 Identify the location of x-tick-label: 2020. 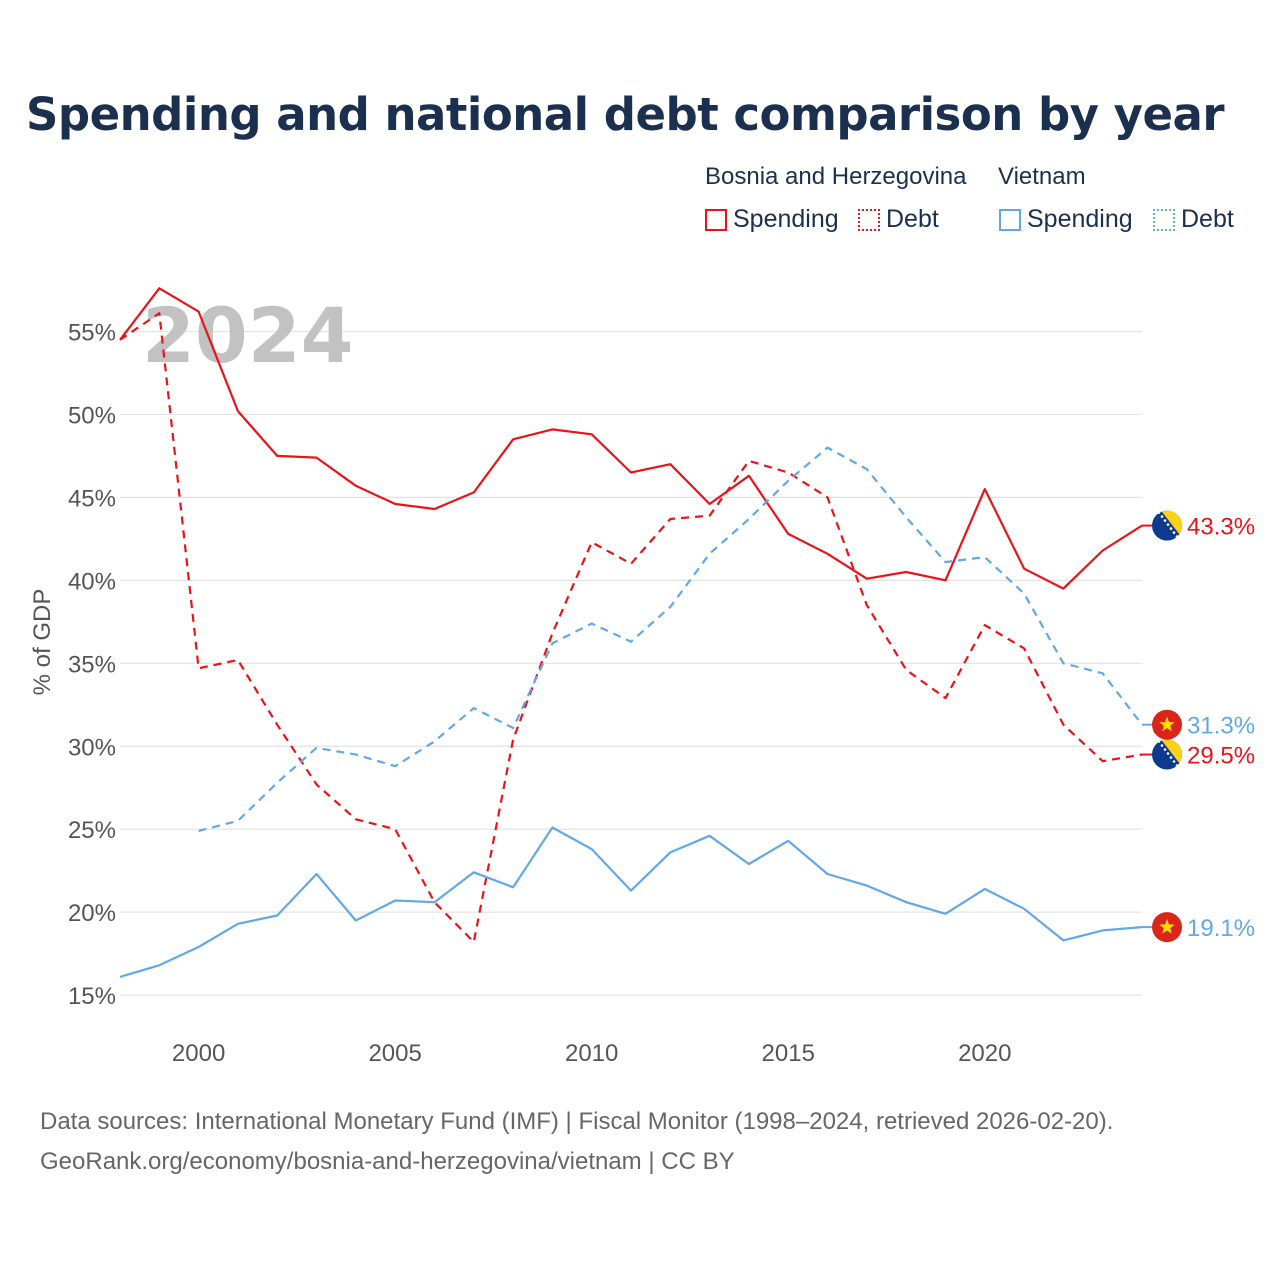
(984, 1053).